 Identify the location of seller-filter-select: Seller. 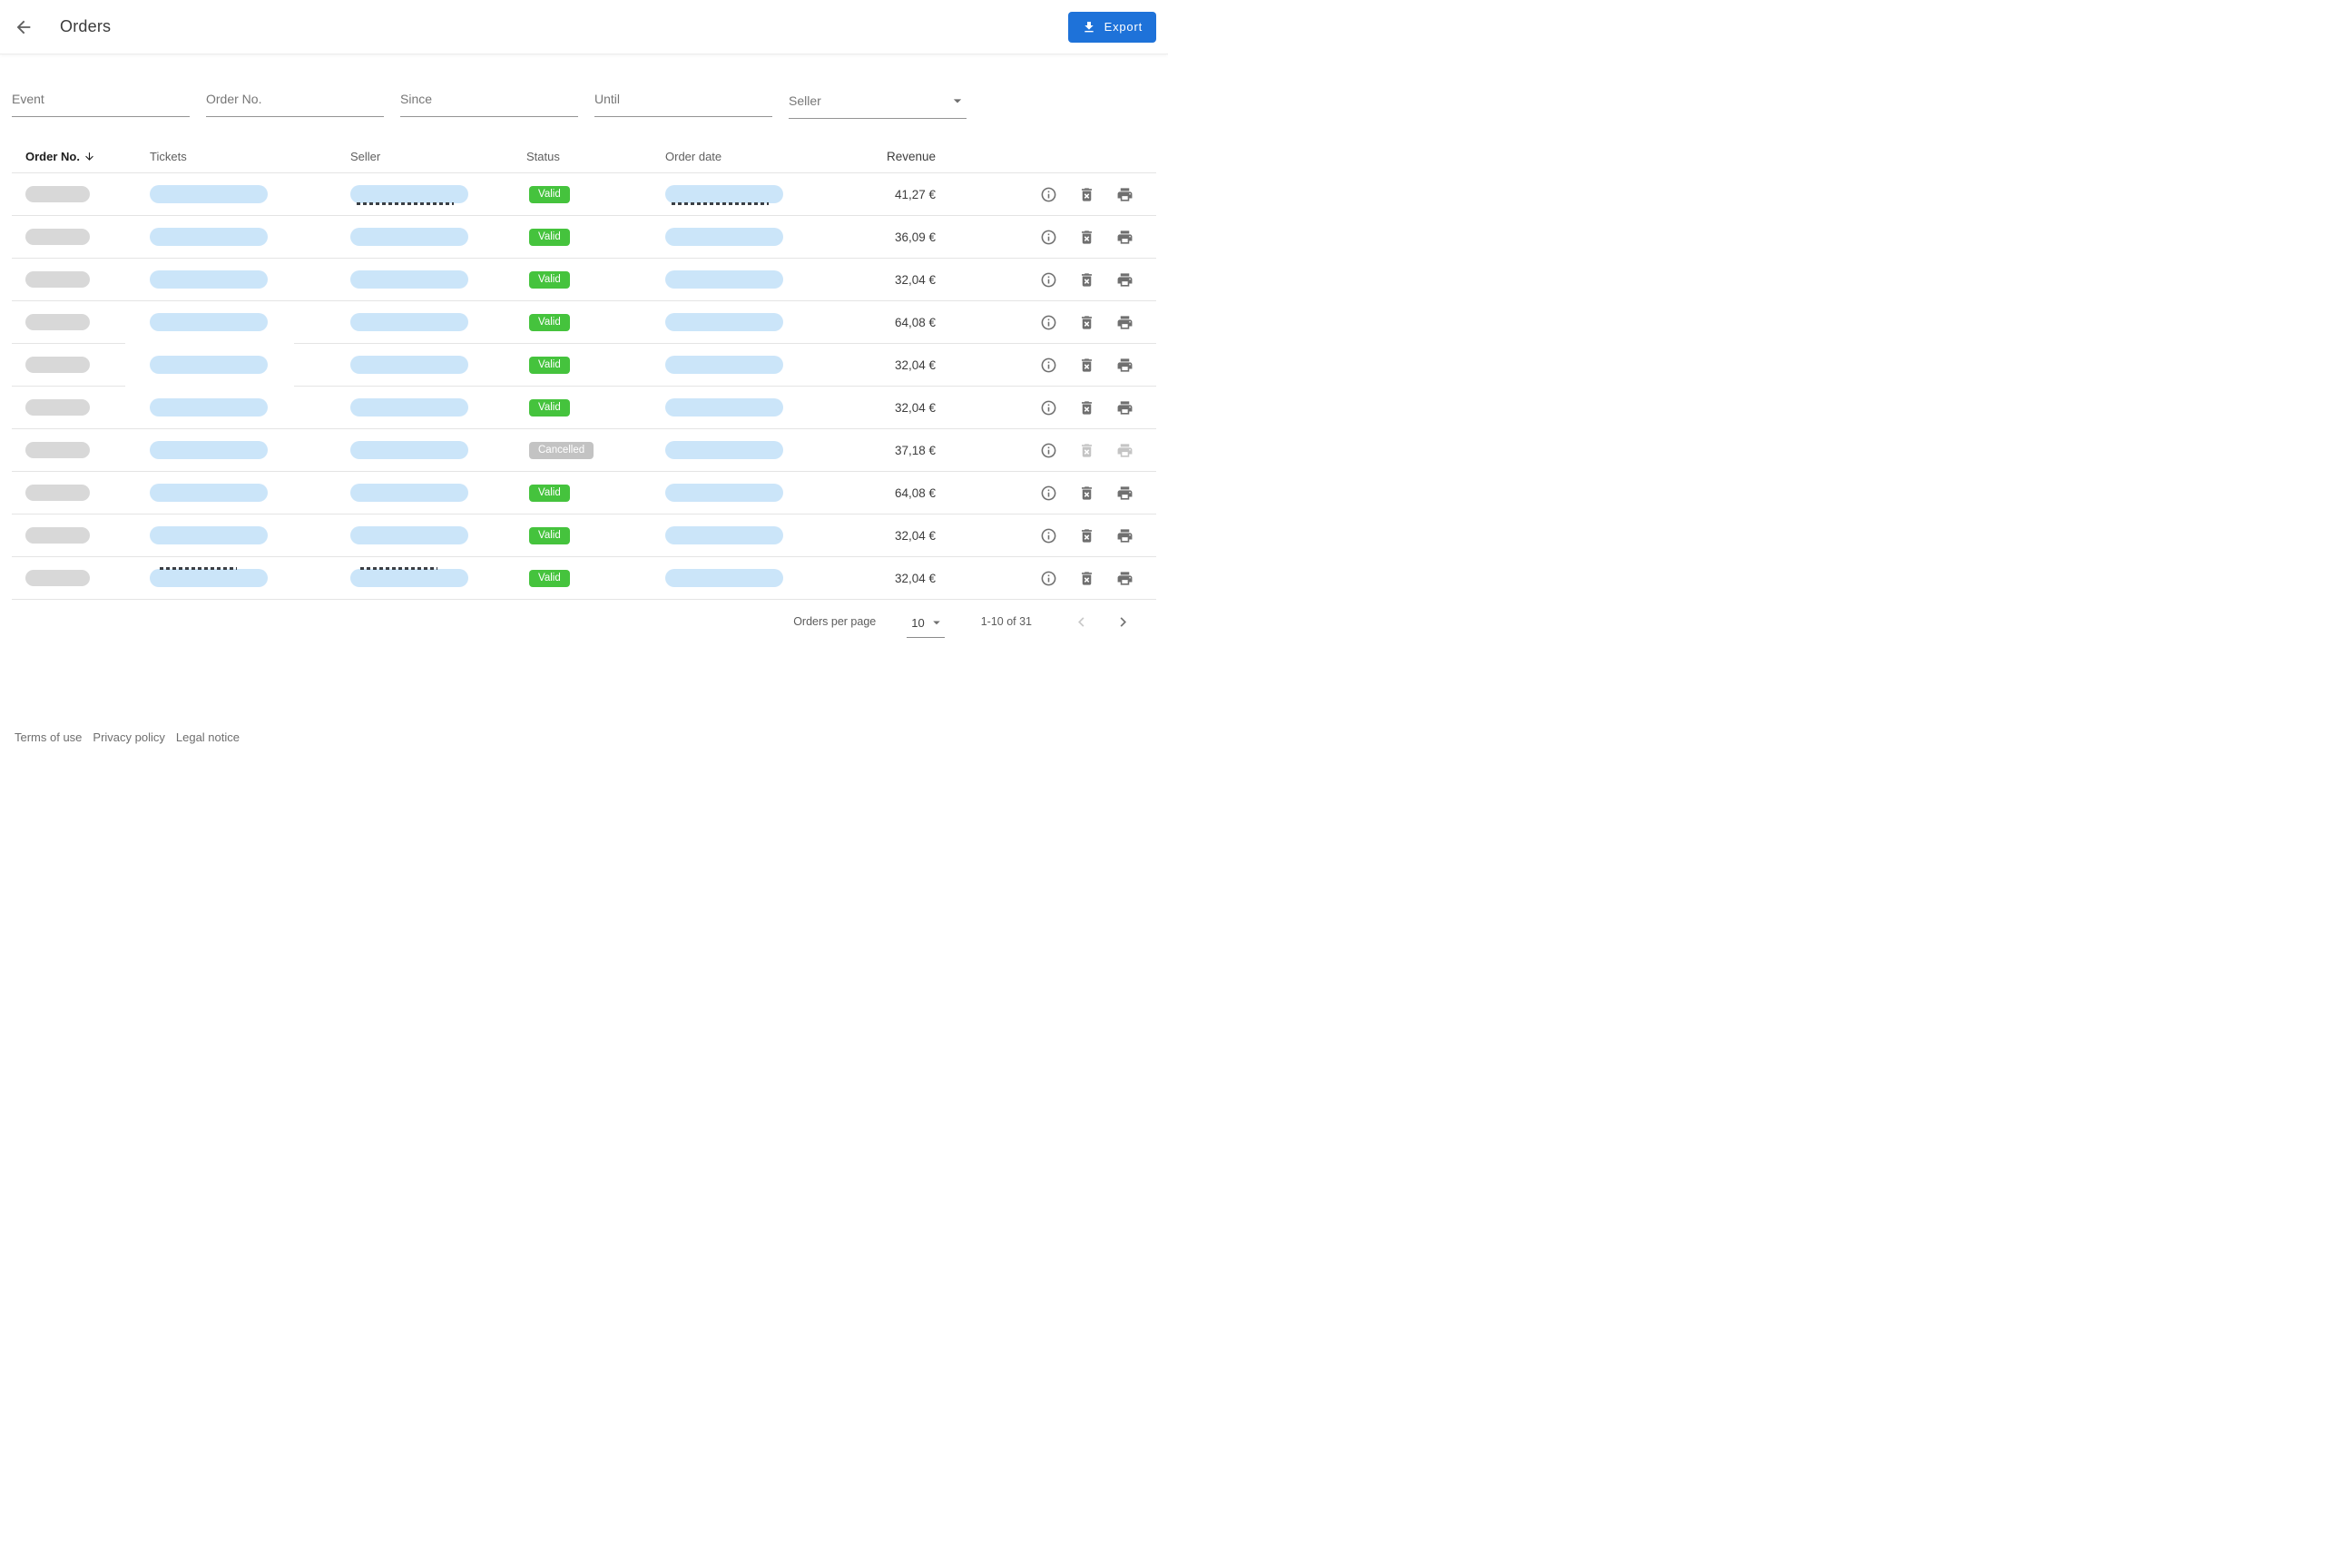
(878, 102).